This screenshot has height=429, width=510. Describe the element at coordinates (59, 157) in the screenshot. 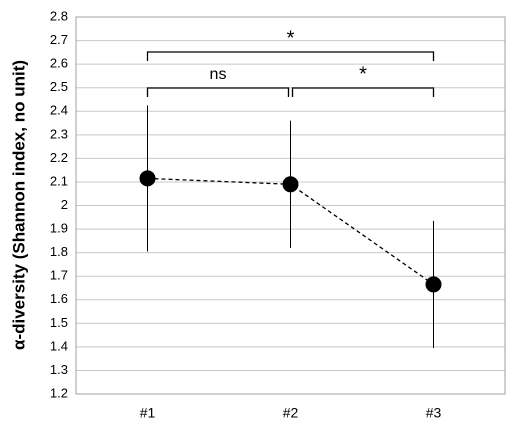

I see `y-tick-label: 2.2` at that location.